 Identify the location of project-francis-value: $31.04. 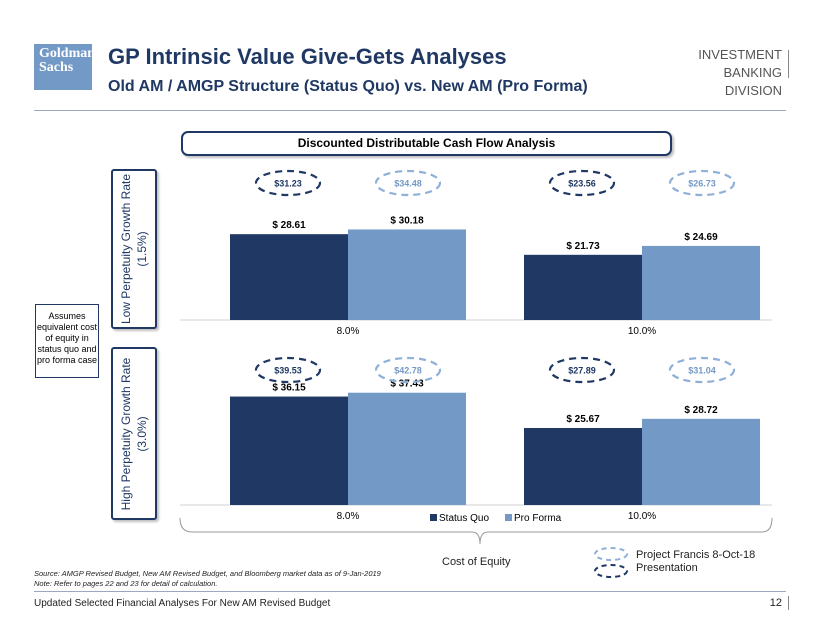
(702, 371).